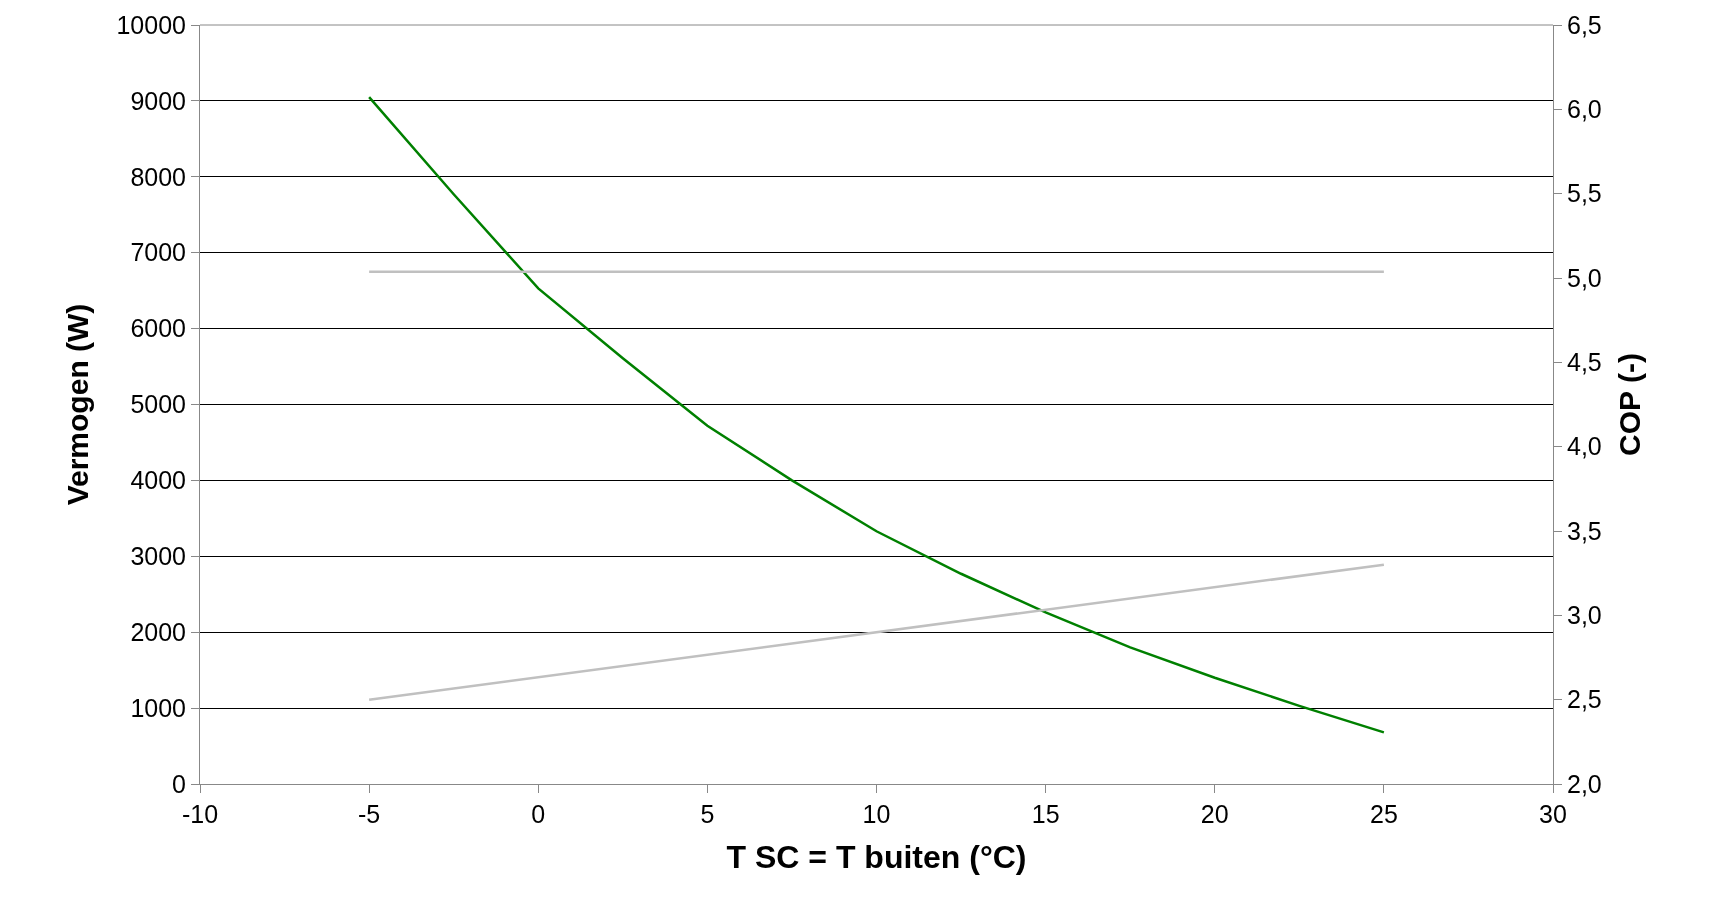 Image resolution: width=1713 pixels, height=914 pixels. Describe the element at coordinates (158, 176) in the screenshot. I see `y-tick-label: 8000` at that location.